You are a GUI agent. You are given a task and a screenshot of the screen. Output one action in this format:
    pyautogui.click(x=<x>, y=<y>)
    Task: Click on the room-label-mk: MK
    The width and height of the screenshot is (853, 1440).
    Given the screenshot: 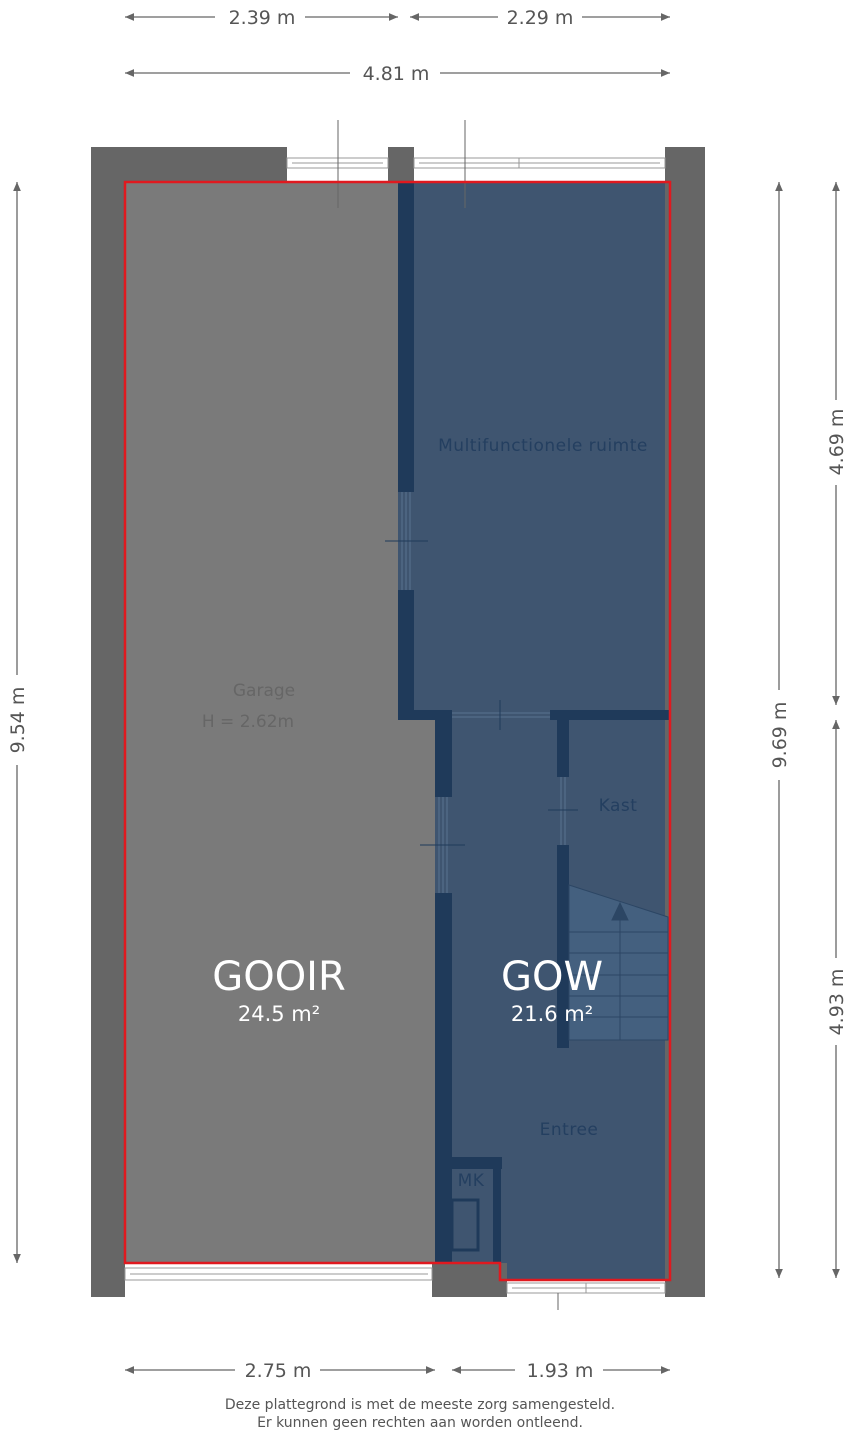 What is the action you would take?
    pyautogui.click(x=471, y=1181)
    